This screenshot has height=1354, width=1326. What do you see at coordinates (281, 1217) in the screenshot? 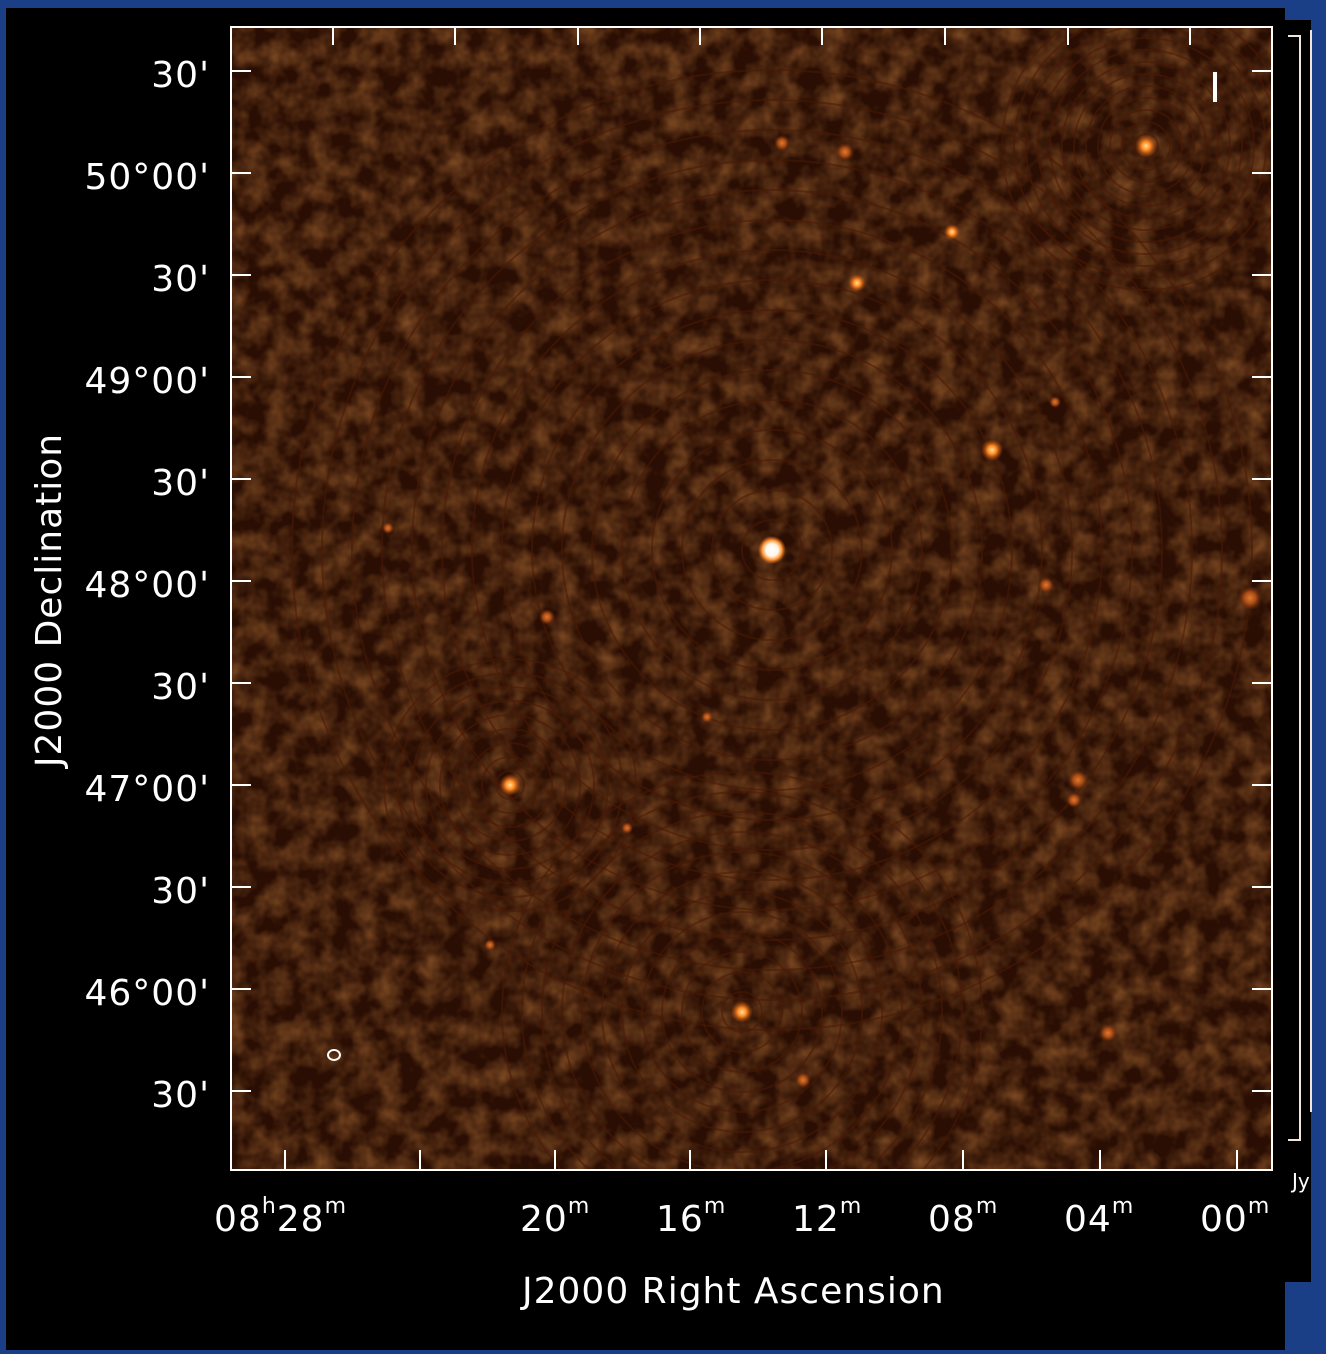
I see `x-tick-label: 08h28m` at bounding box center [281, 1217].